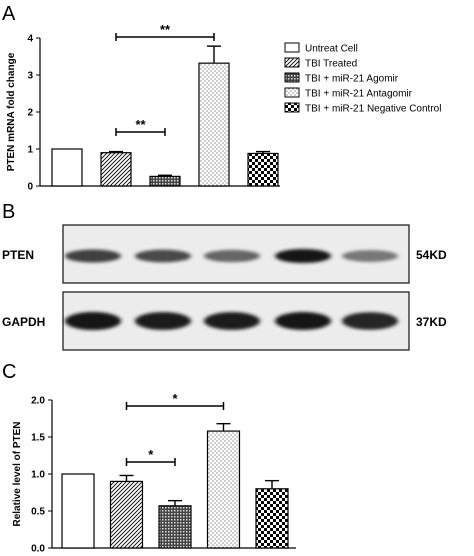  What do you see at coordinates (30, 150) in the screenshot?
I see `y-tick-label: 1` at bounding box center [30, 150].